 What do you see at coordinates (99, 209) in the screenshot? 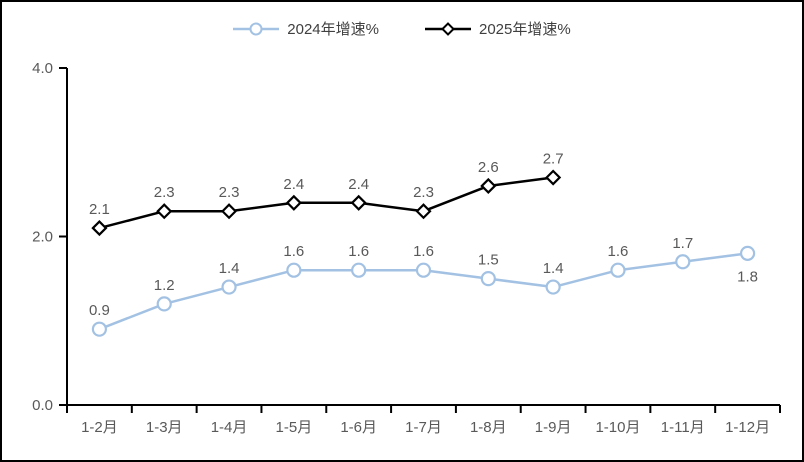
I see `data-point-label: 2.1` at bounding box center [99, 209].